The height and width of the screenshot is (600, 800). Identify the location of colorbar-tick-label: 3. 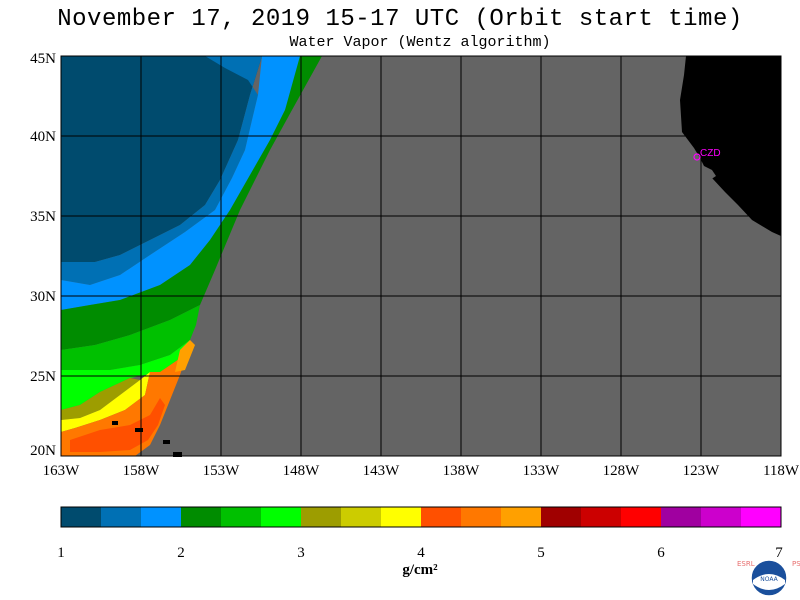
(301, 553).